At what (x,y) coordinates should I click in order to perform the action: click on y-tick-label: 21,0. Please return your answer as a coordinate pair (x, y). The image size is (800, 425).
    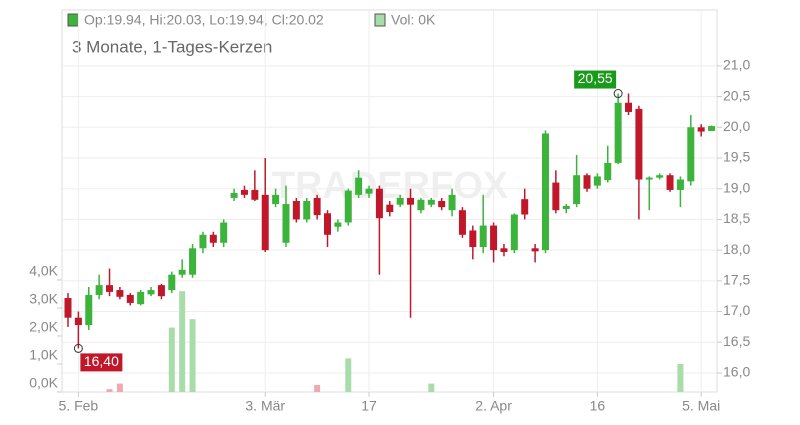
    Looking at the image, I should click on (736, 65).